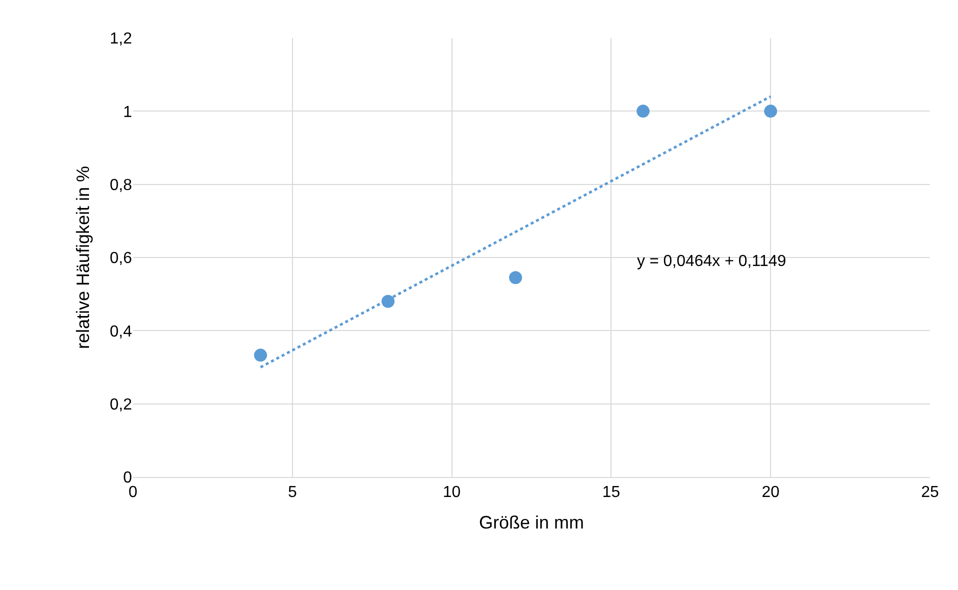 This screenshot has width=958, height=590. Describe the element at coordinates (451, 493) in the screenshot. I see `x-tick-label: 10` at that location.